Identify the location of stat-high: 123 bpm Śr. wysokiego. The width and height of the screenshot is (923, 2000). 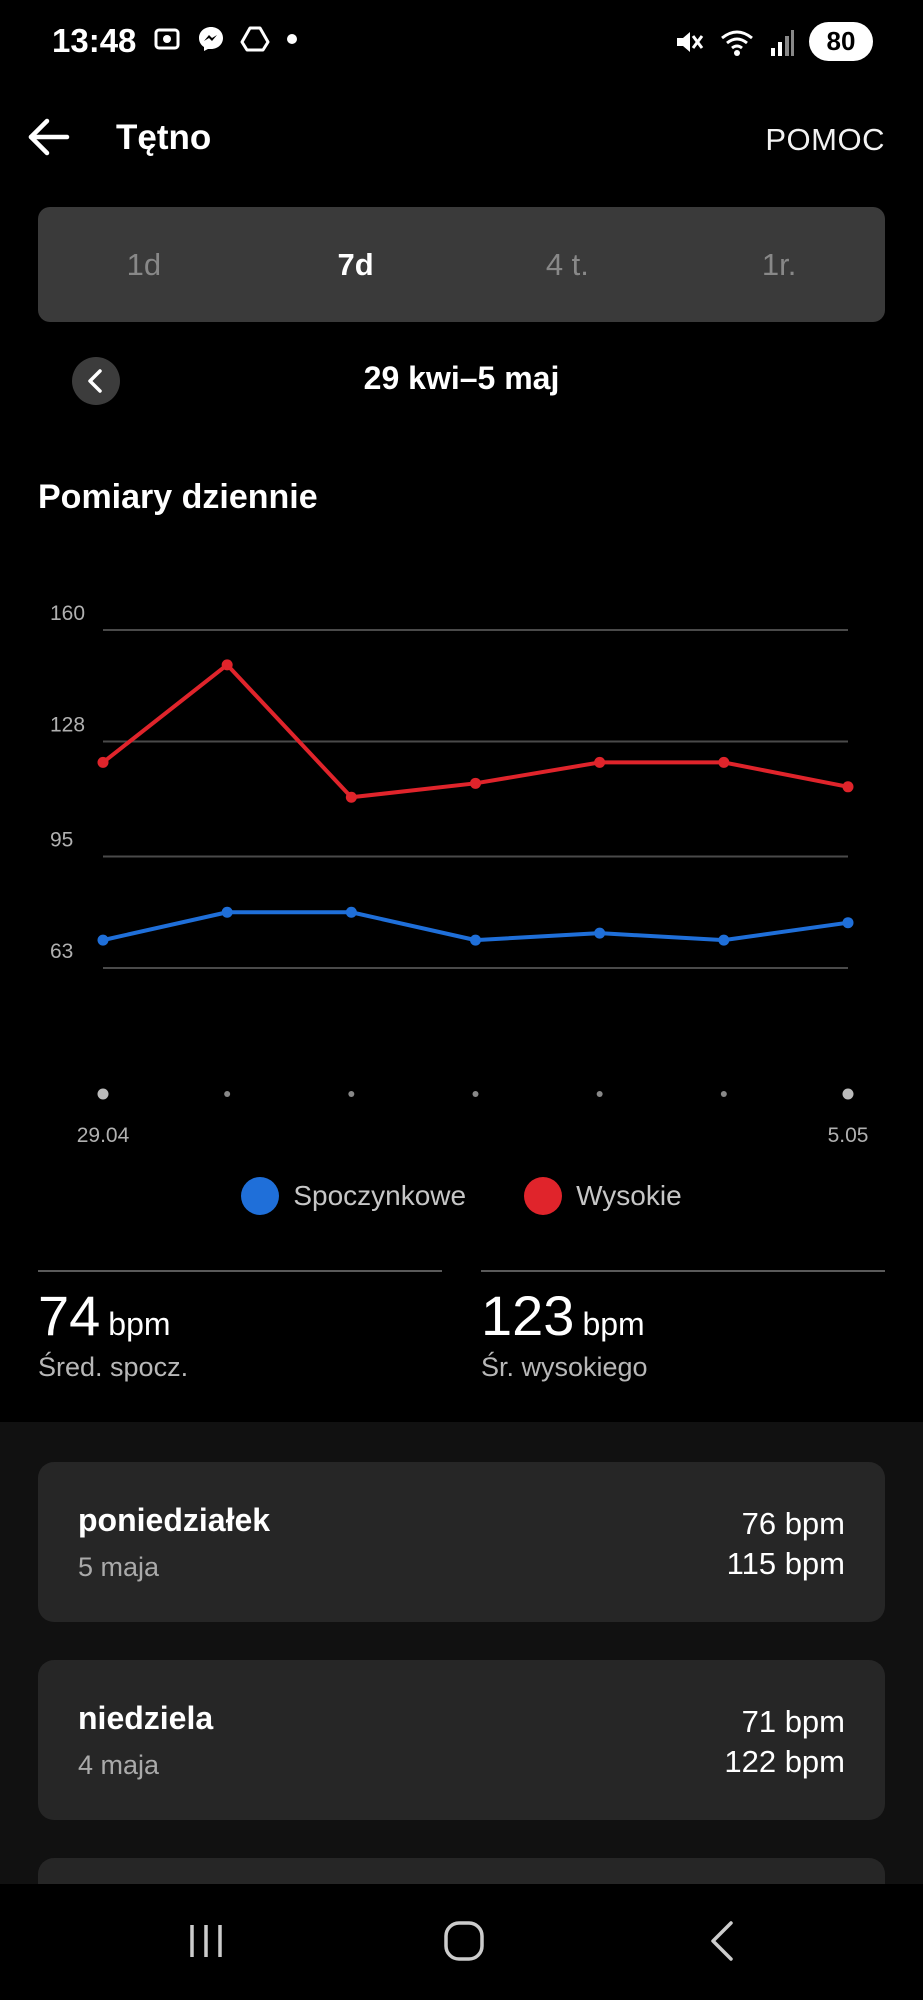
(683, 1326).